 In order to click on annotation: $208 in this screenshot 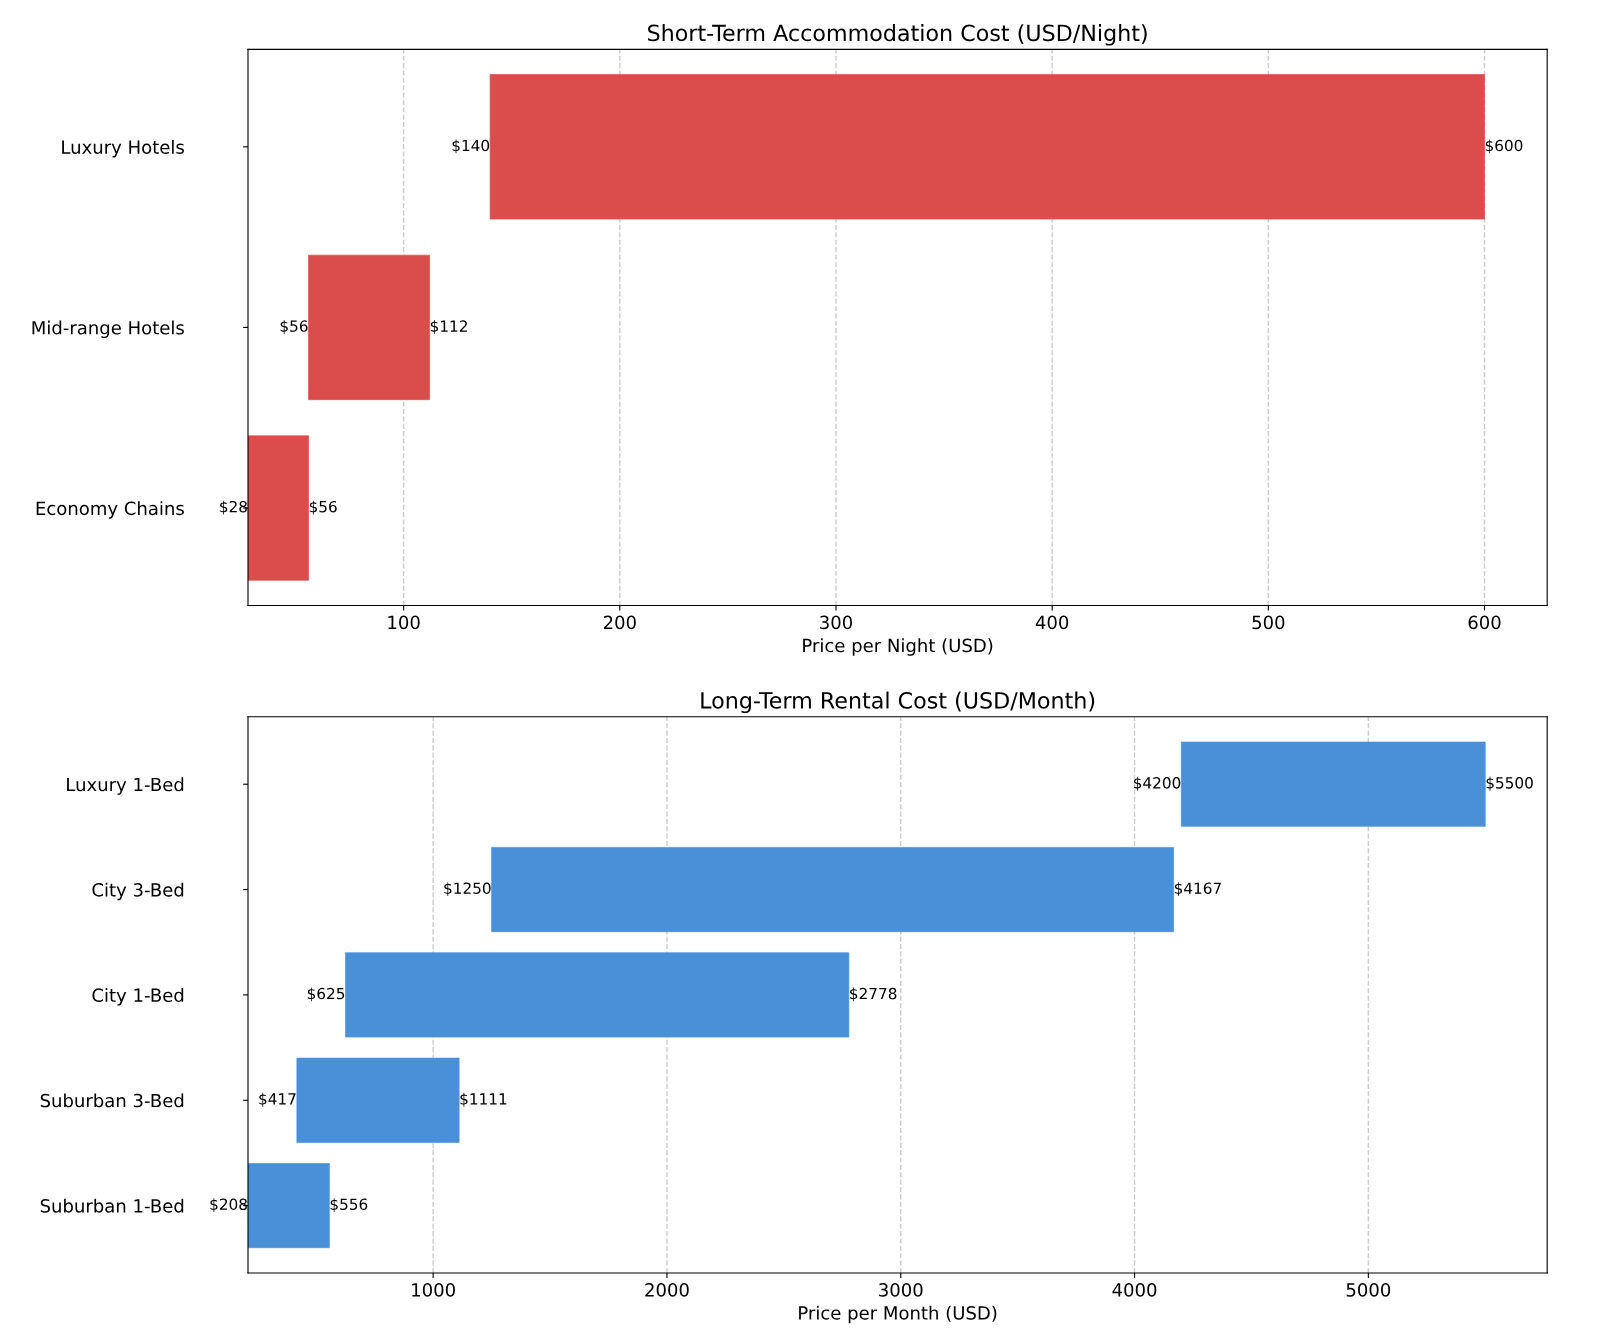, I will do `click(228, 1205)`.